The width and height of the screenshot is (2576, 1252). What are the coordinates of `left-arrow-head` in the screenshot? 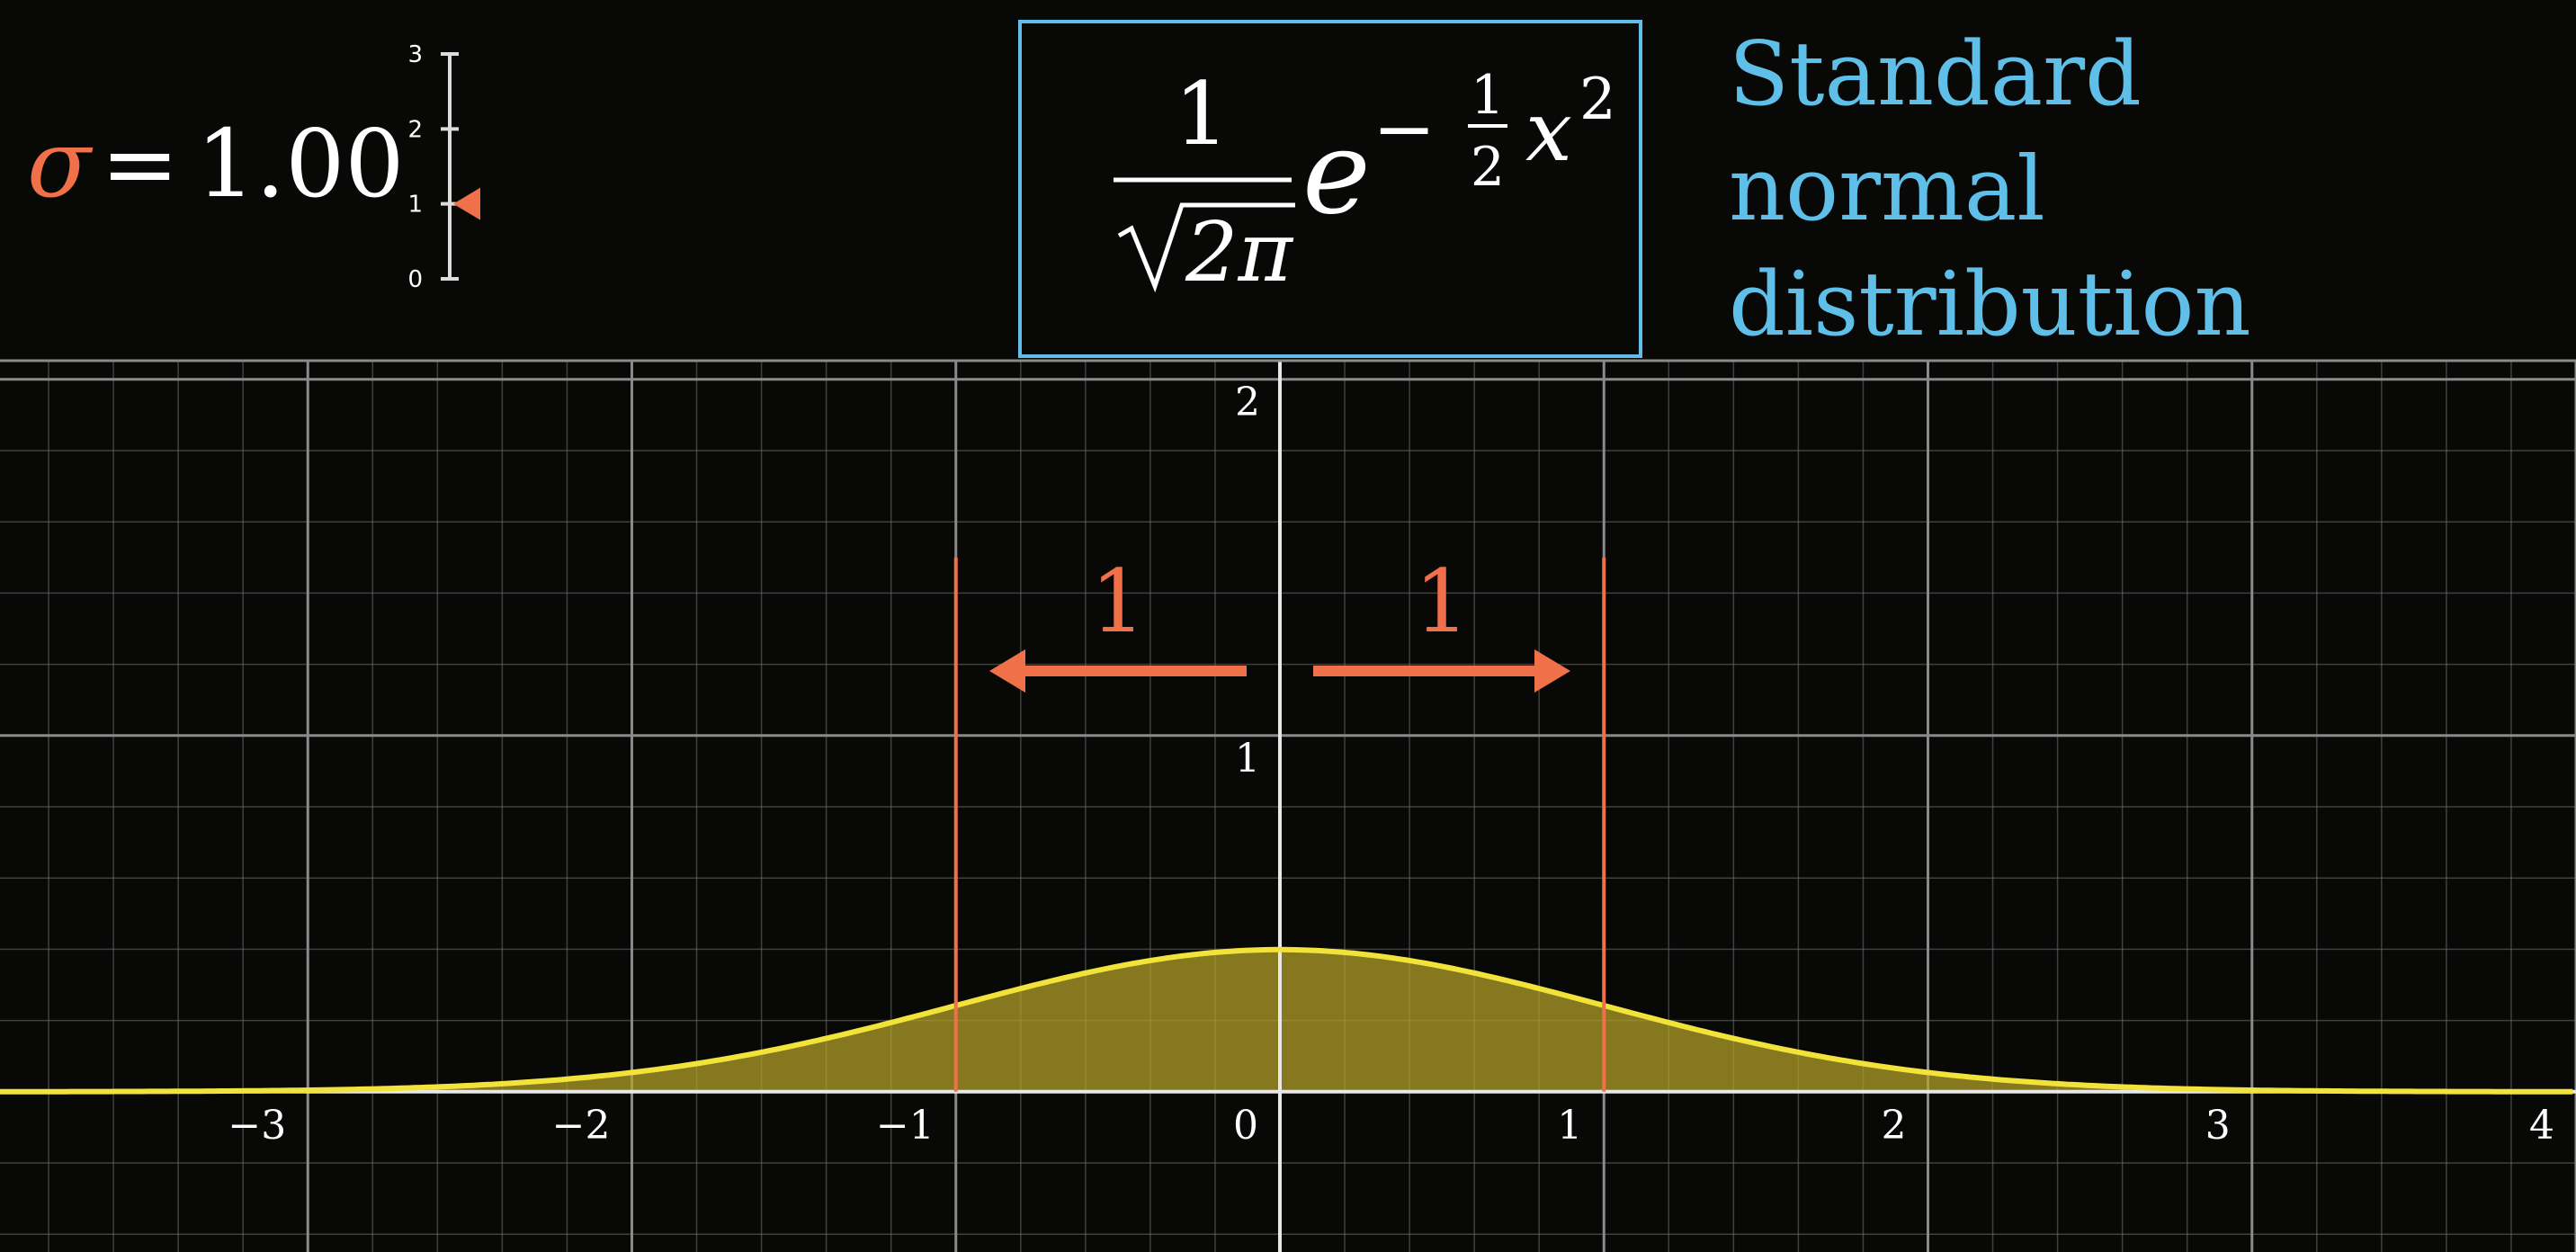 It's located at (1007, 671).